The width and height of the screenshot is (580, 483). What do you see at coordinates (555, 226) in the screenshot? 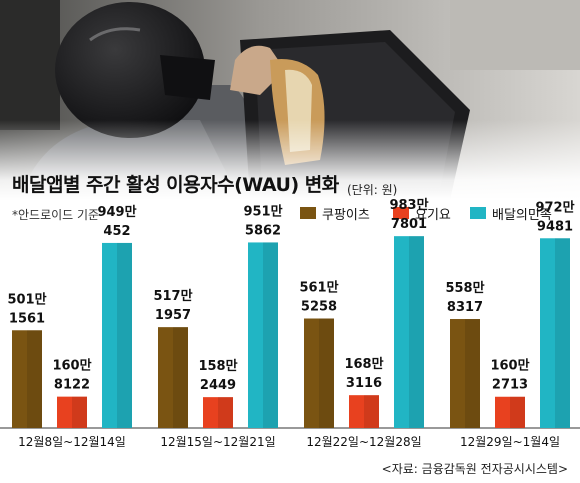
I see `data-label-bottom-baemin-3: 9481` at bounding box center [555, 226].